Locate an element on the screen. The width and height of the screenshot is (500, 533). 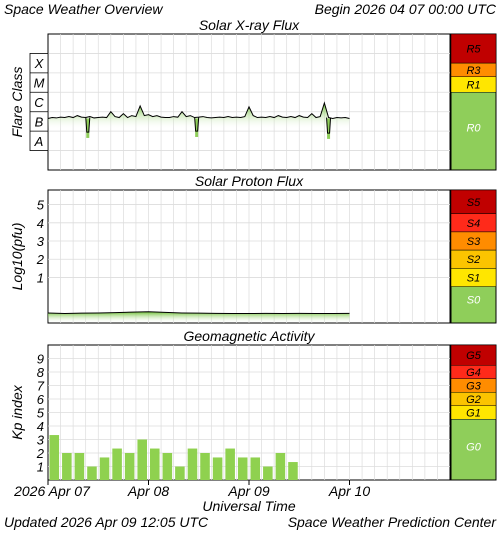
xray-level-r1 is located at coordinates (473, 84).